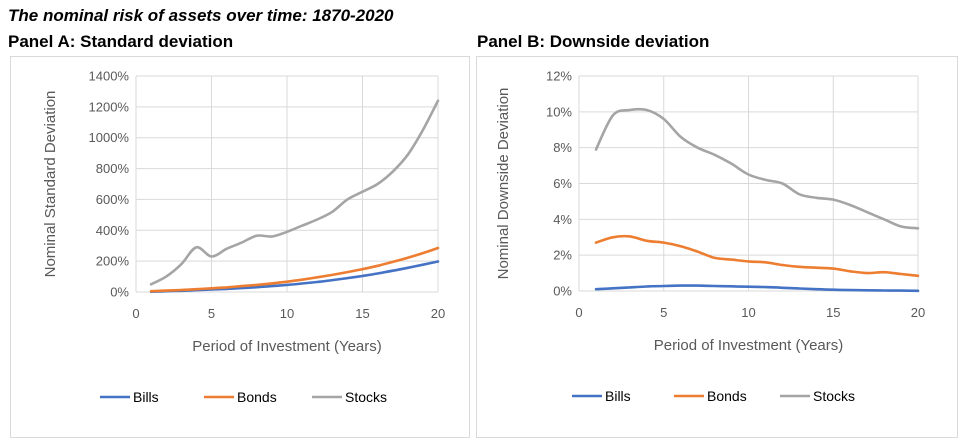  Describe the element at coordinates (562, 147) in the screenshot. I see `panel-b-ytick-label: 8%` at that location.